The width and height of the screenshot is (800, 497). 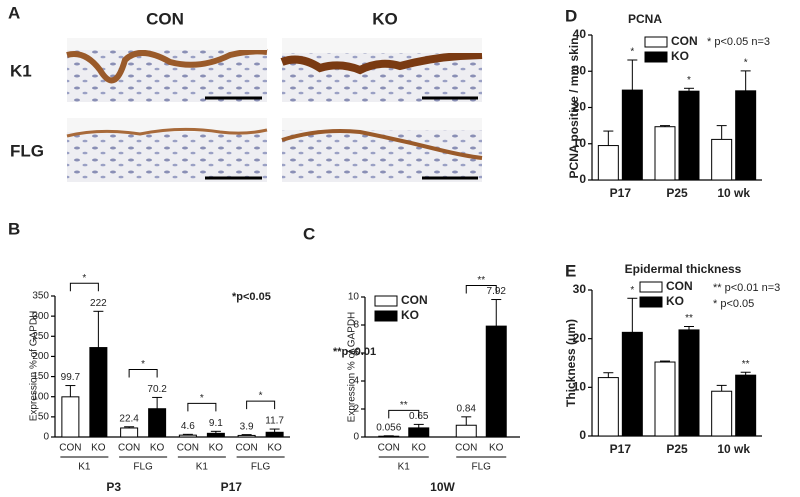 I want to click on group-label: 10W, so click(x=442, y=487).